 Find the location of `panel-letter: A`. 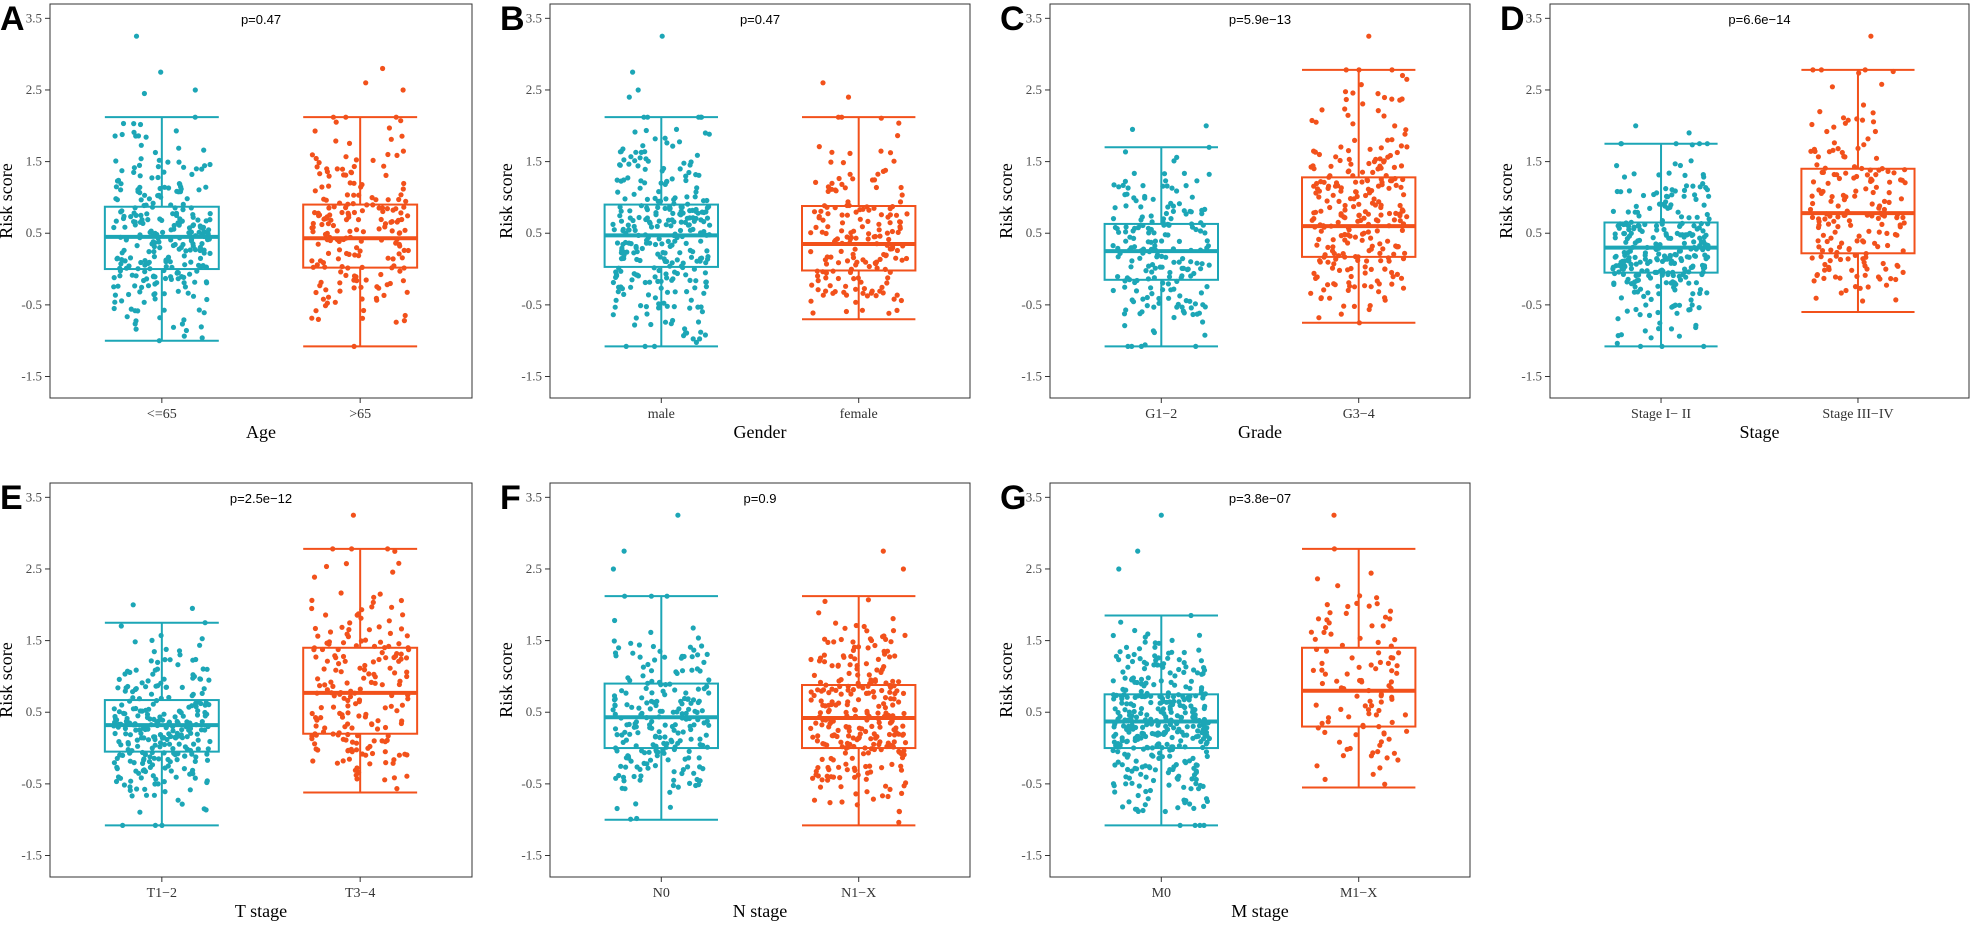

panel-letter: A is located at coordinates (12, 19).